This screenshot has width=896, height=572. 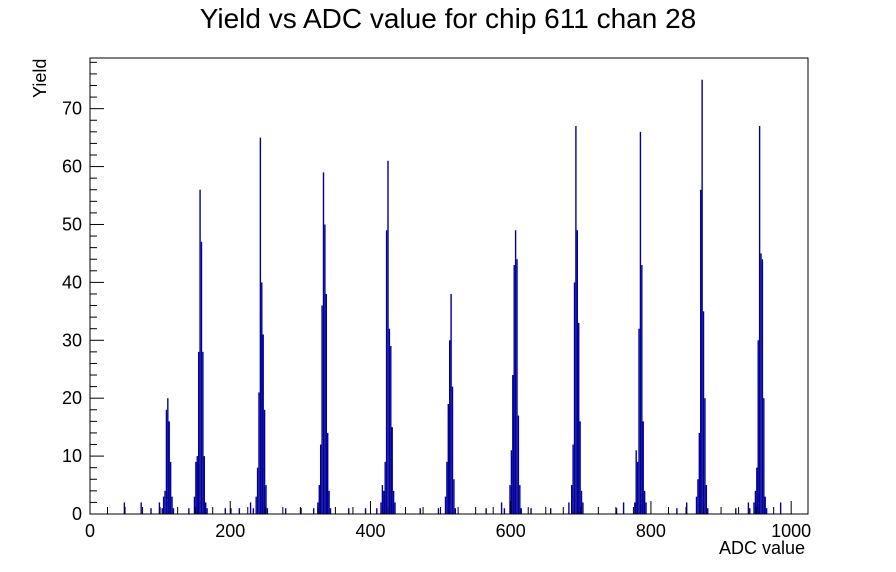 I want to click on y-tick-label-60: 60, so click(x=72, y=167).